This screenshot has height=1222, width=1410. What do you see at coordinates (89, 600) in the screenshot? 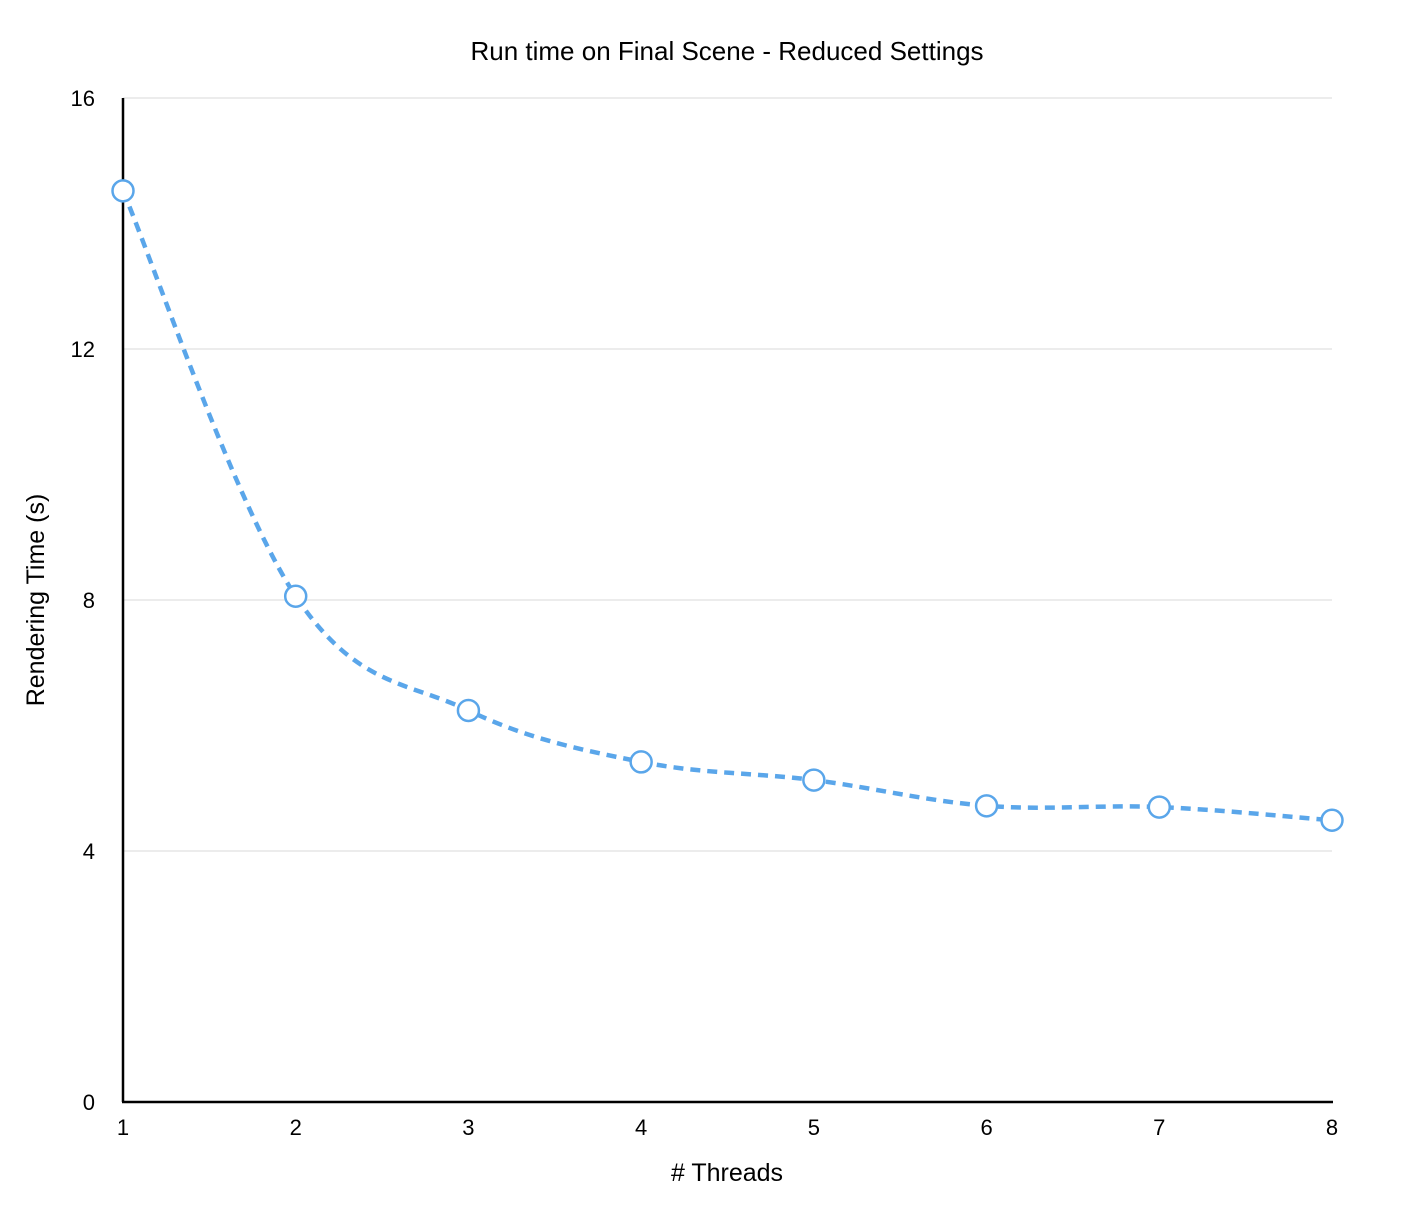
I see `y-tick-label: 8` at bounding box center [89, 600].